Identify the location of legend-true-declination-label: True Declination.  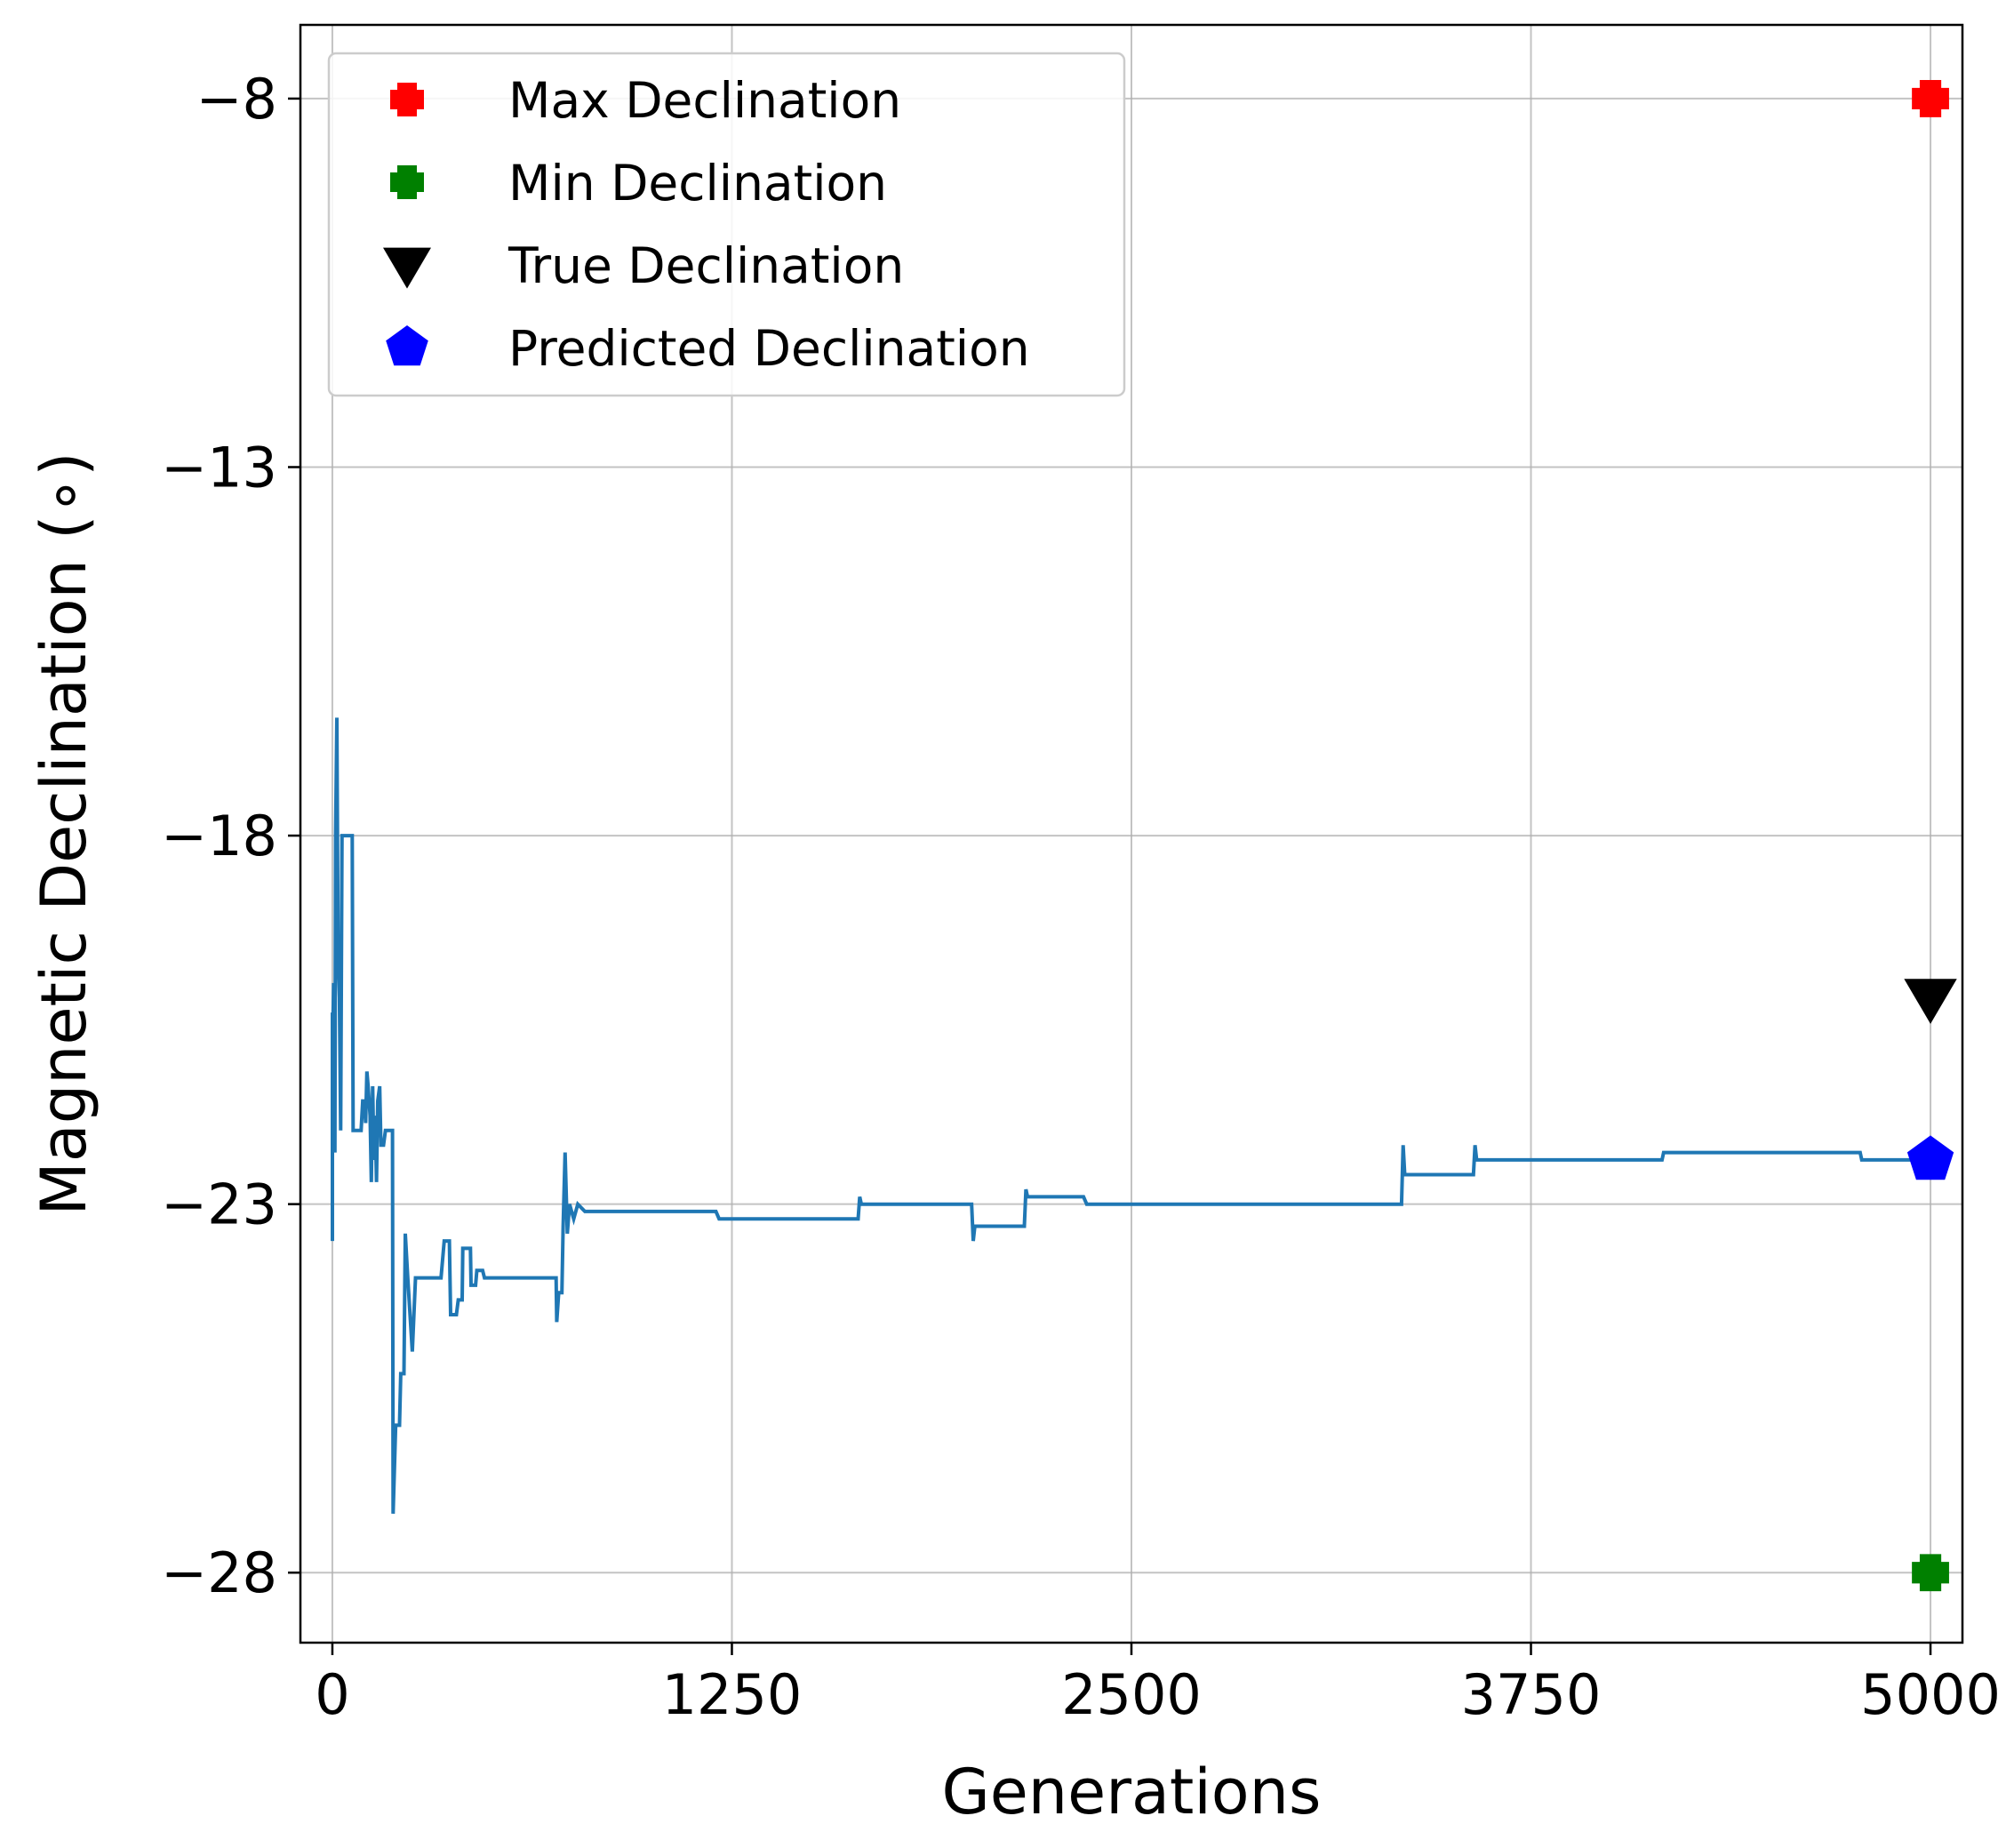
(705, 265).